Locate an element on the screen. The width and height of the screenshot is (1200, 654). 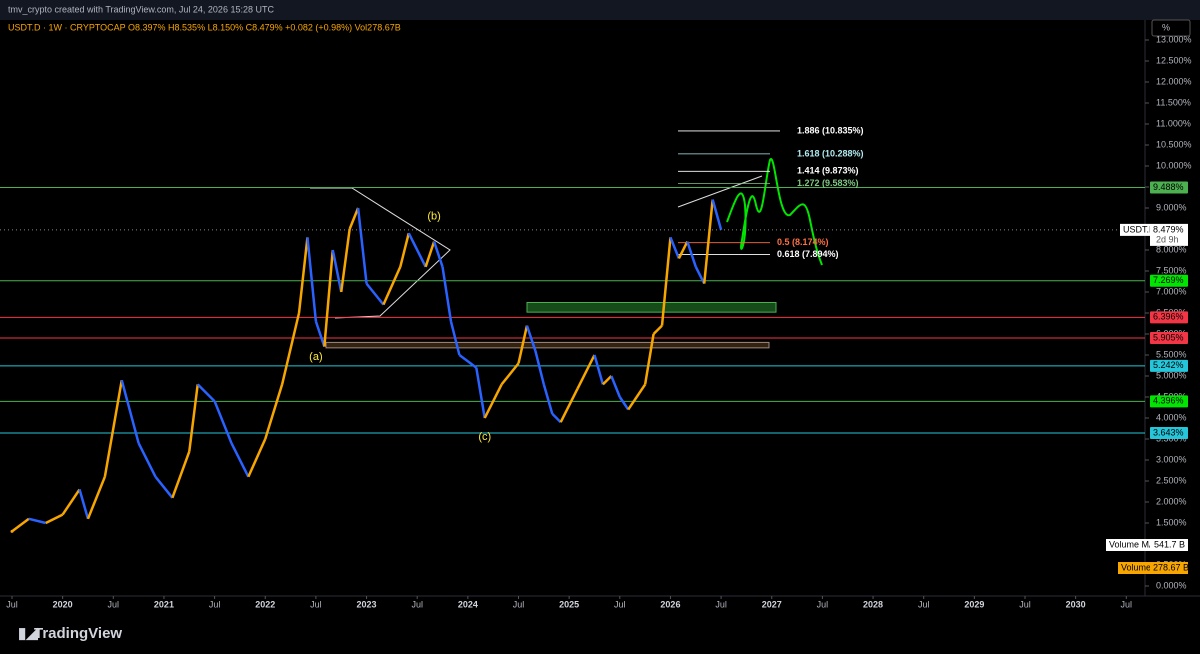
x-tick-label: 2026 is located at coordinates (670, 604).